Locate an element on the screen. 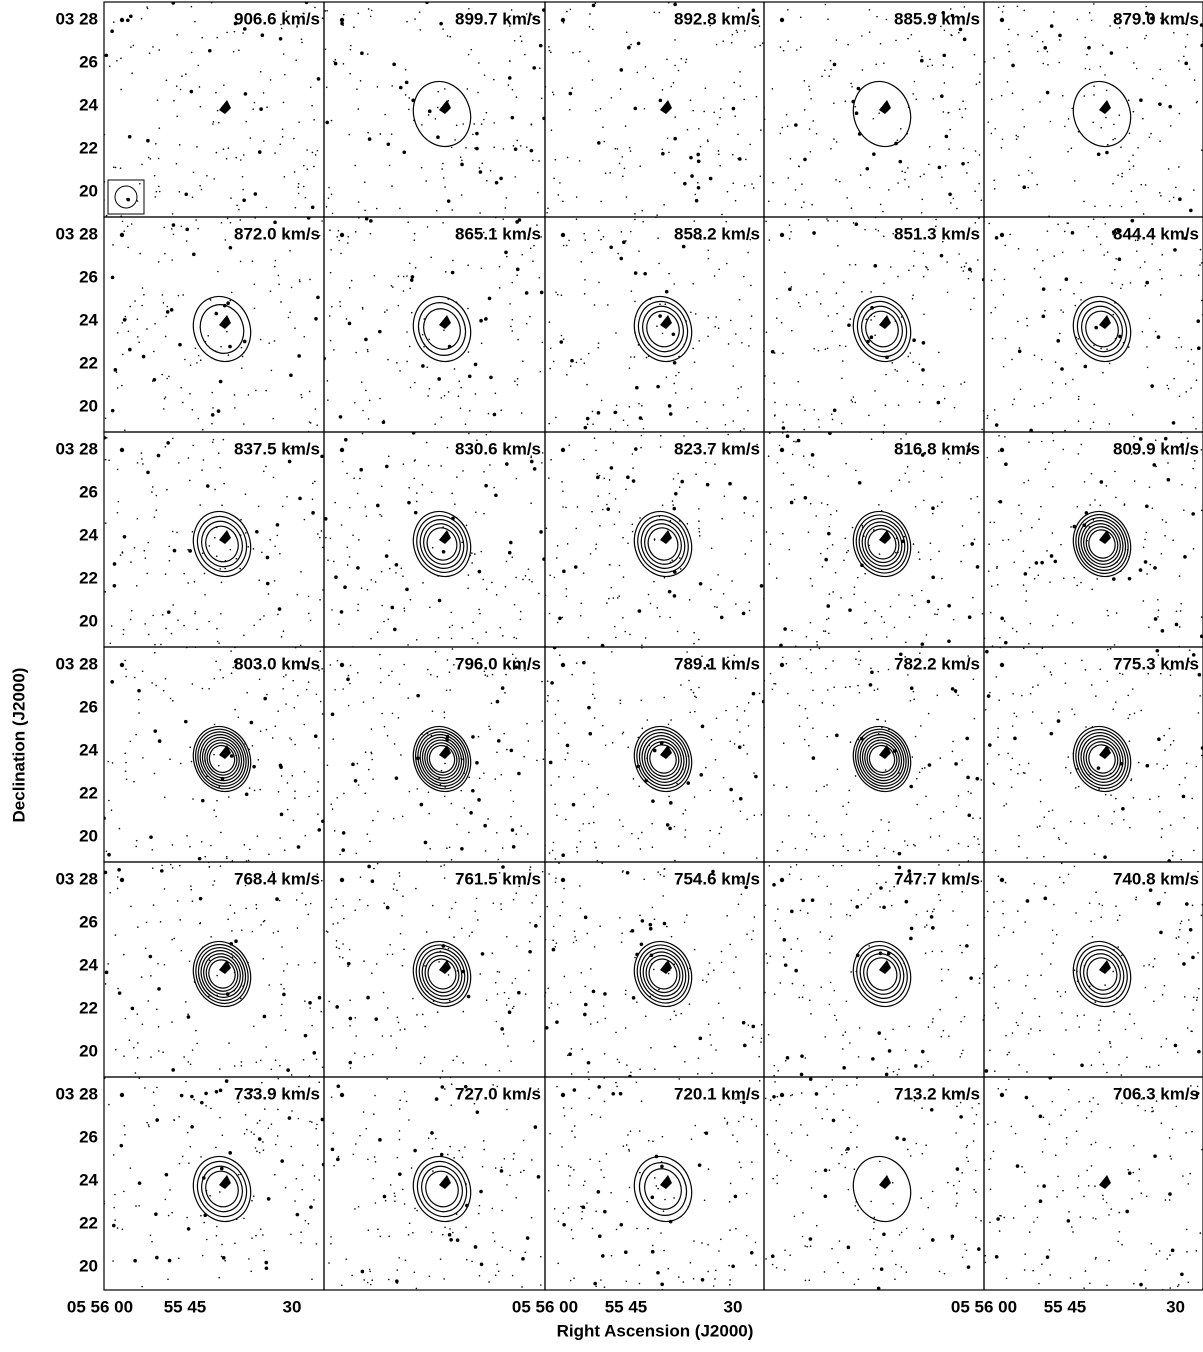 The height and width of the screenshot is (1352, 1203). bright-source is located at coordinates (225, 322).